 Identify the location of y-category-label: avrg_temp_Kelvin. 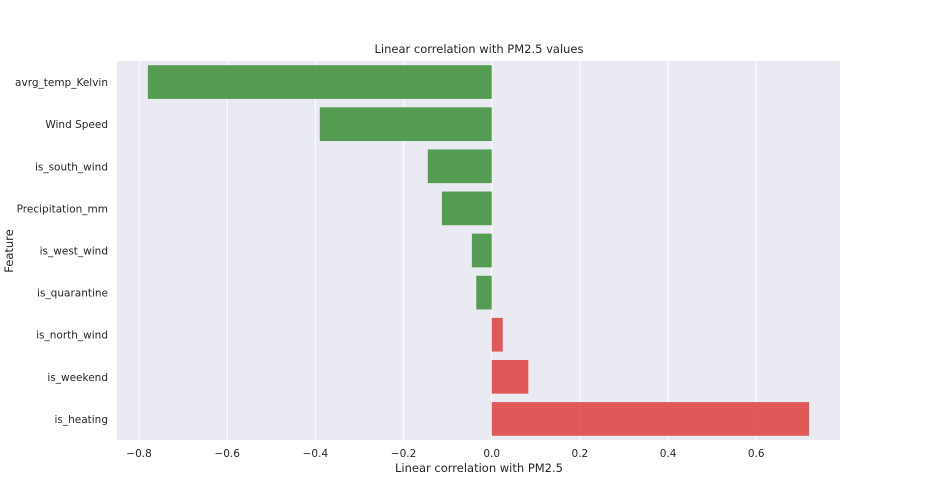
(61, 83).